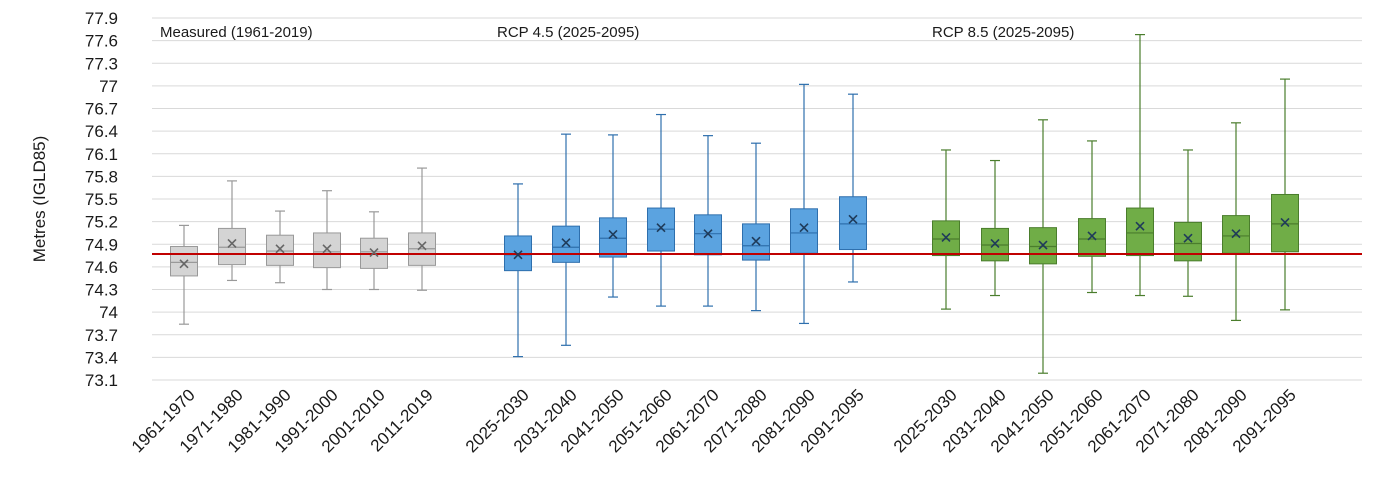  What do you see at coordinates (101, 176) in the screenshot?
I see `y-tick-label: 75.8` at bounding box center [101, 176].